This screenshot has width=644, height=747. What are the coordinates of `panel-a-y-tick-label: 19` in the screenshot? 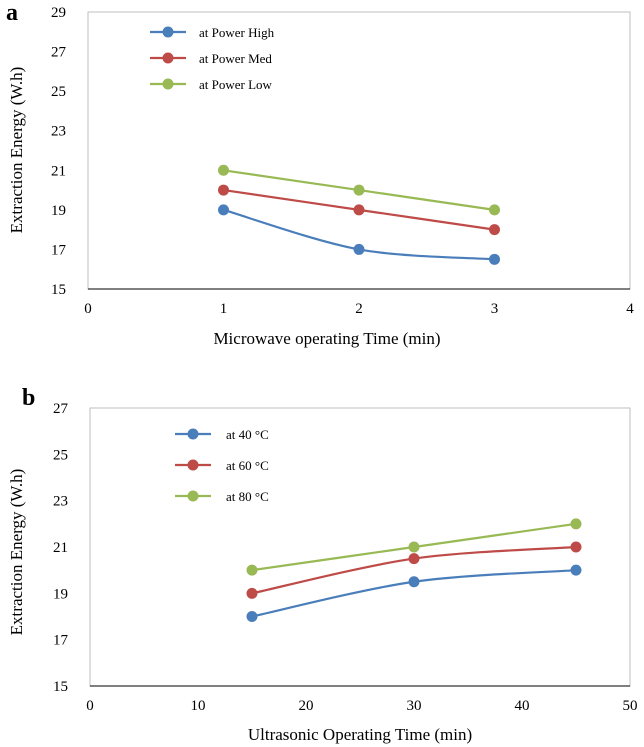 It's located at (58, 211).